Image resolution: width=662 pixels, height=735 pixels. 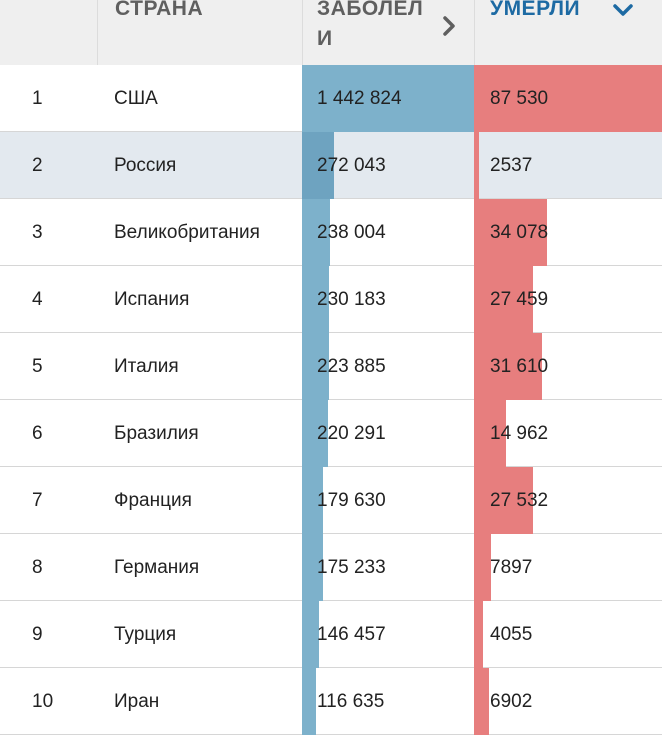 I want to click on deaths-value: 31 610, so click(x=519, y=366).